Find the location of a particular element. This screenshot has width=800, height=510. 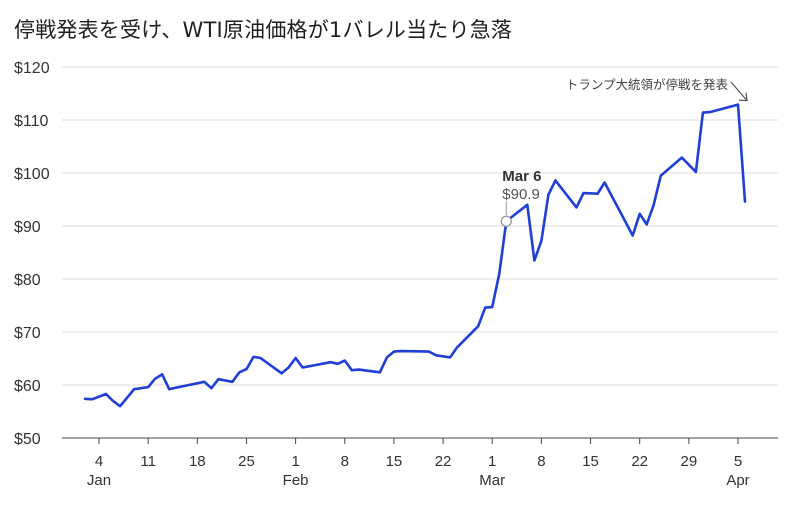

annotations: Mar 6$90.9 トランプ大統領が停戦を発表 is located at coordinates (624, 152).